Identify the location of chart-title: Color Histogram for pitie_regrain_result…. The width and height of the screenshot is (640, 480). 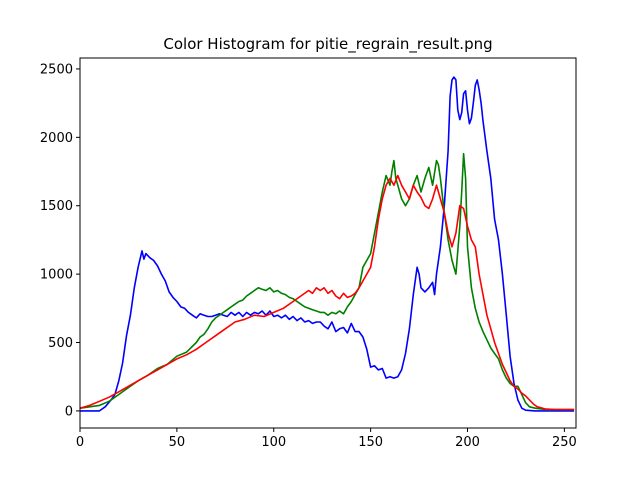
(327, 44).